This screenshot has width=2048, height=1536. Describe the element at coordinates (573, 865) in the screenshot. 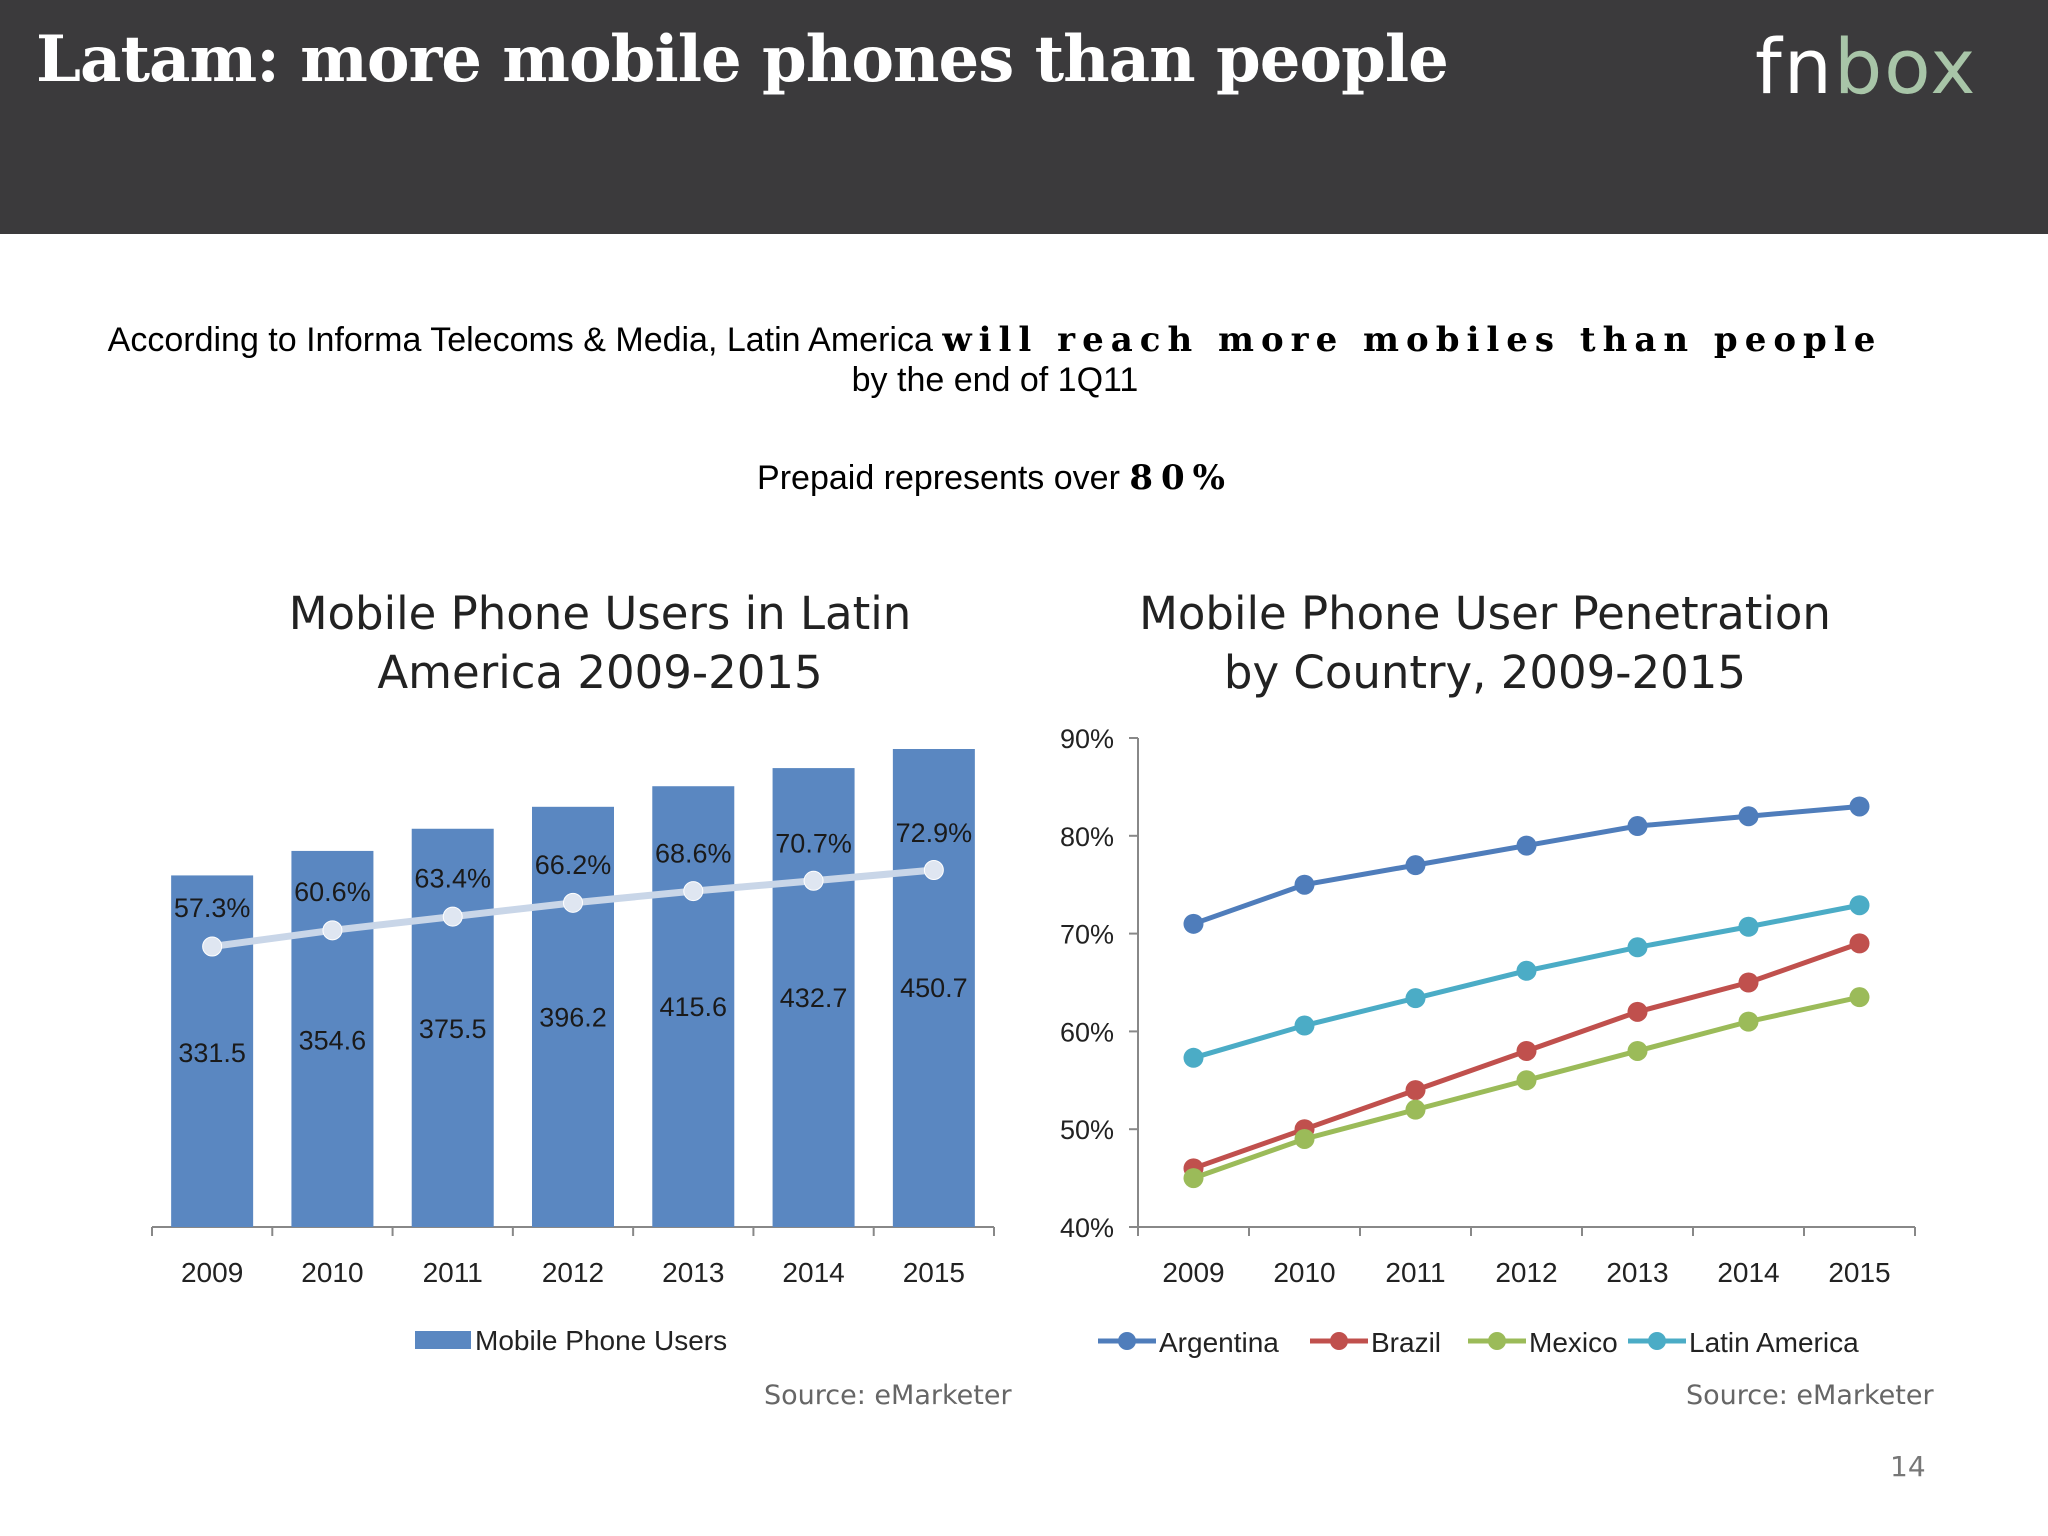

I see `penetration-label: 66.2%` at that location.